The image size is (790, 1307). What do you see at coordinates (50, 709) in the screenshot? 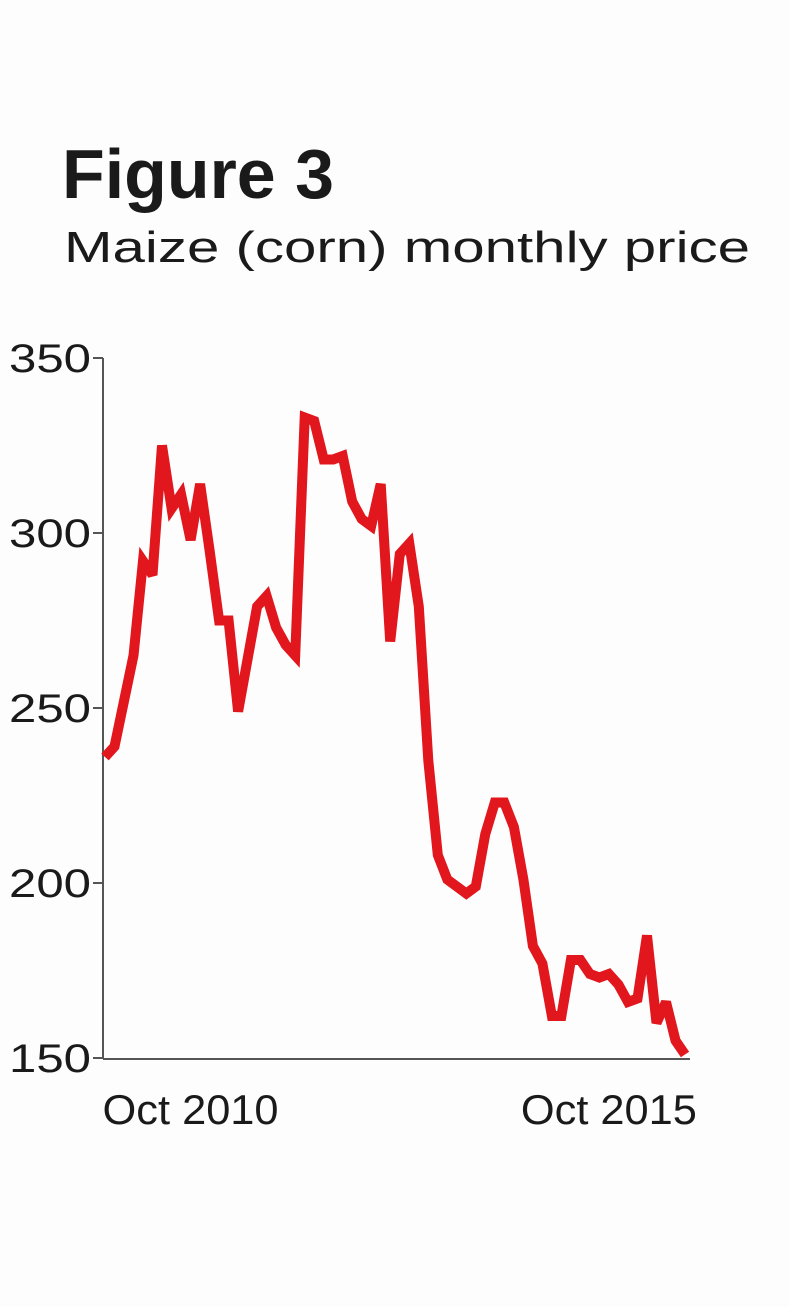
I see `y-tick-label: 250` at bounding box center [50, 709].